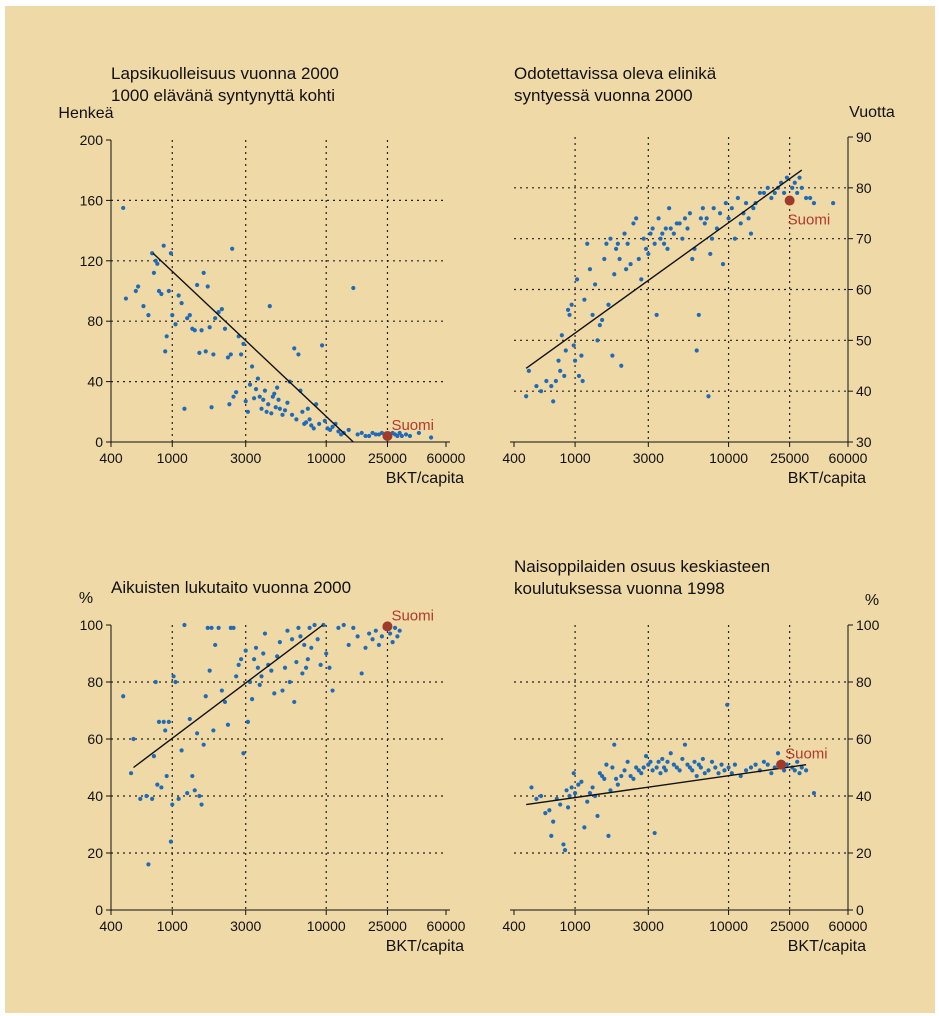  What do you see at coordinates (514, 926) in the screenshot?
I see `x-tick-label: 400` at bounding box center [514, 926].